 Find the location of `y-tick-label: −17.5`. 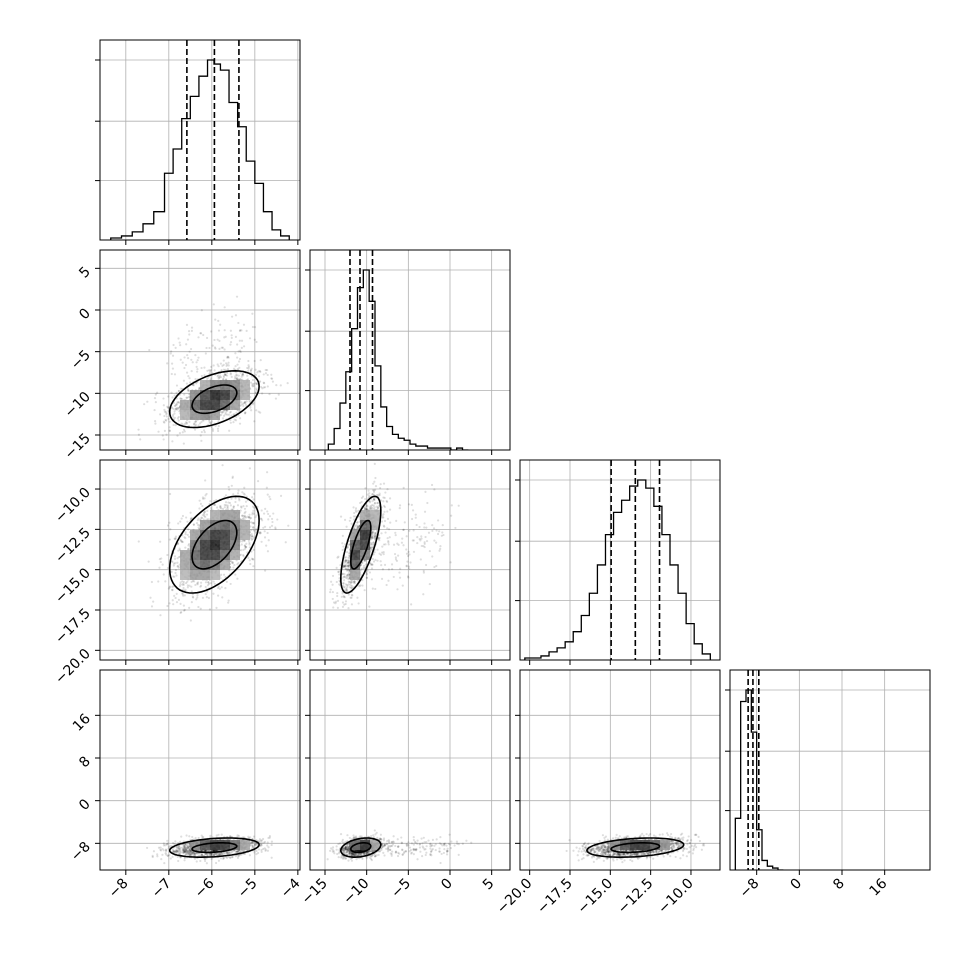

y-tick-label: −17.5 is located at coordinates (73, 627).